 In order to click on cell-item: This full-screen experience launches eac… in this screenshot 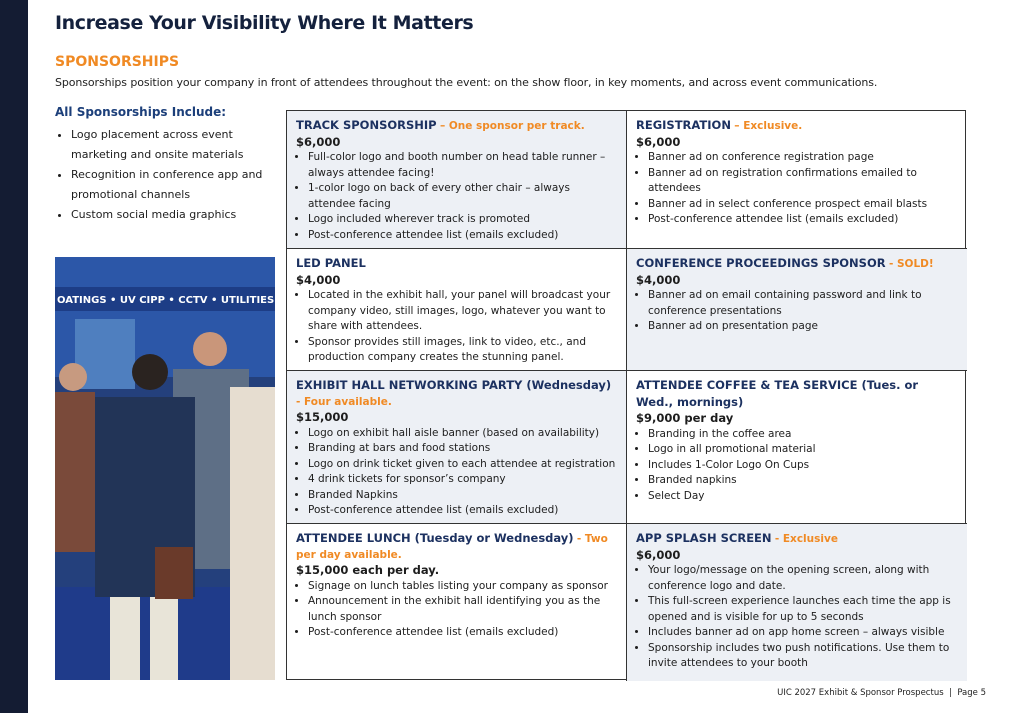, I will do `click(803, 609)`.